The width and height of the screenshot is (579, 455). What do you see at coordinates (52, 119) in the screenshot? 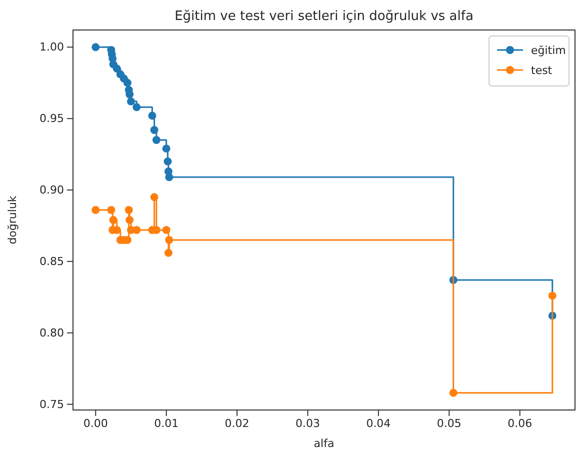
I see `y-tick-label: 0.95` at bounding box center [52, 119].